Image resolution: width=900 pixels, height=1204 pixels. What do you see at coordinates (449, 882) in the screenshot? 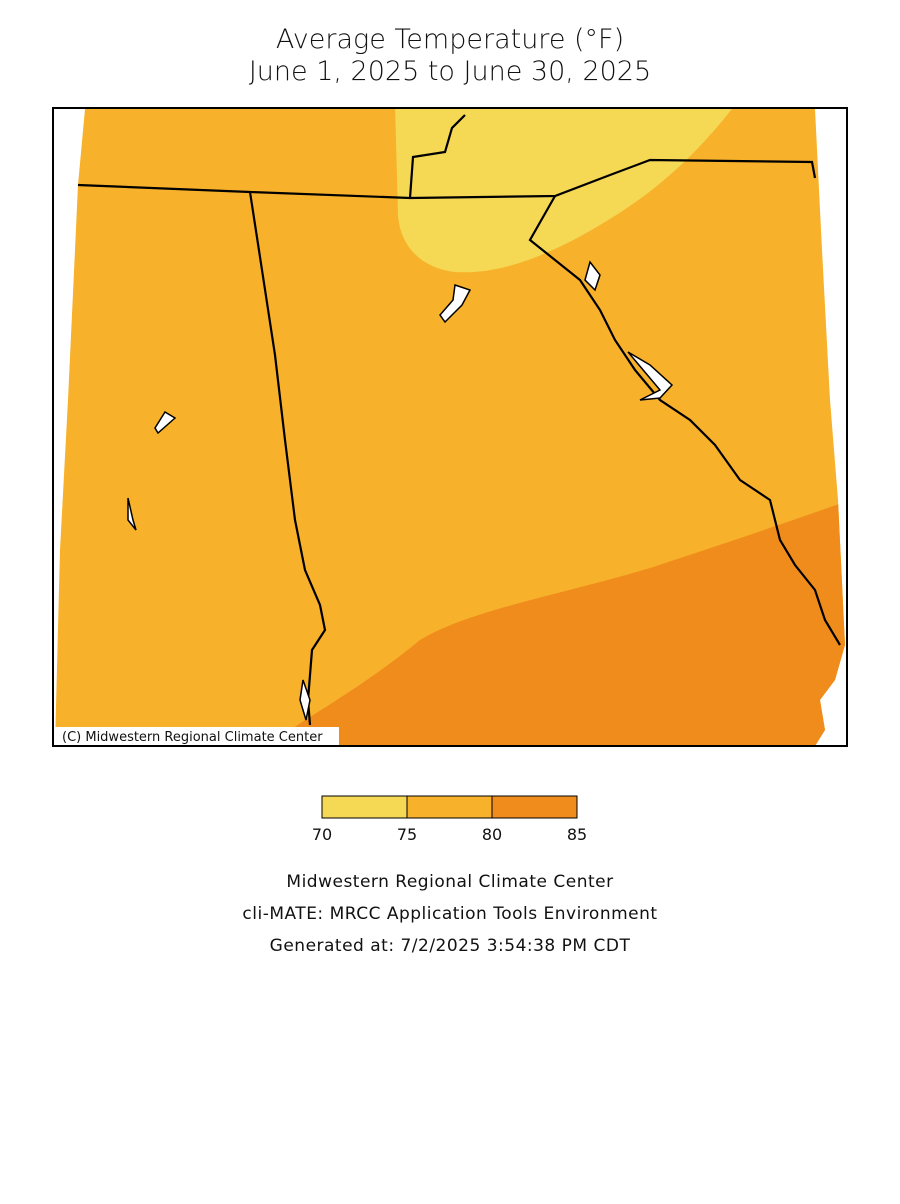
I see `footer-line: Midwestern Regional Climate Center` at bounding box center [449, 882].